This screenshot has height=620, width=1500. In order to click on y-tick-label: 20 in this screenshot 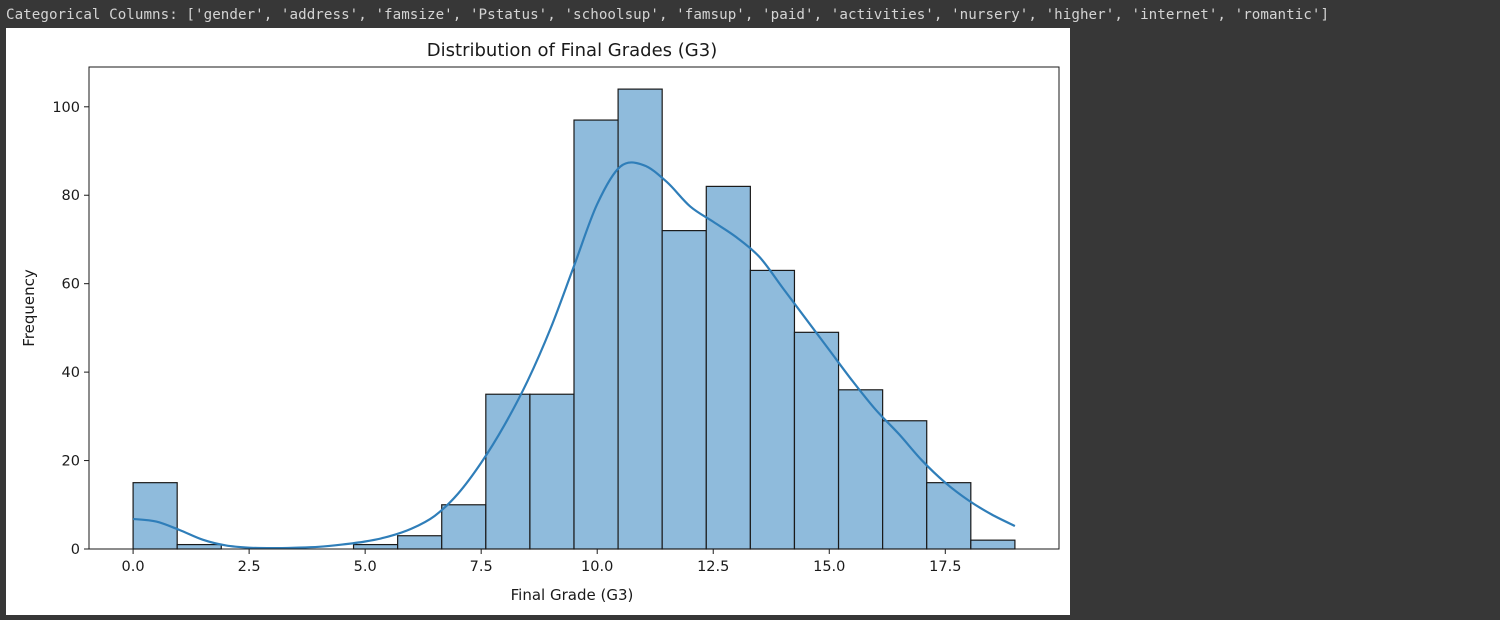, I will do `click(71, 462)`.